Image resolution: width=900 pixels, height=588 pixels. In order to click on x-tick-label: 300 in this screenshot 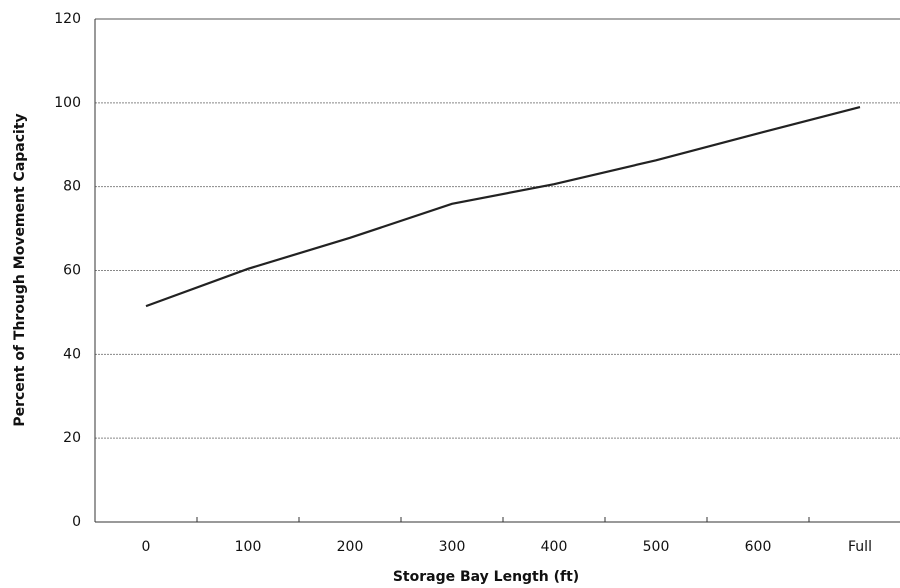, I will do `click(452, 547)`.